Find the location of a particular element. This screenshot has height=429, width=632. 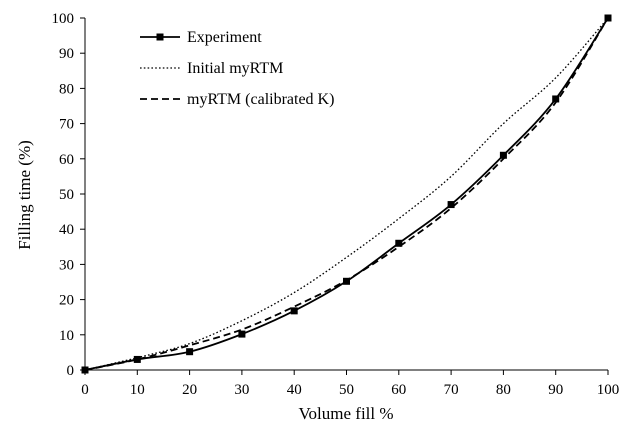

legend-label-2: Initial myRTM is located at coordinates (235, 68).